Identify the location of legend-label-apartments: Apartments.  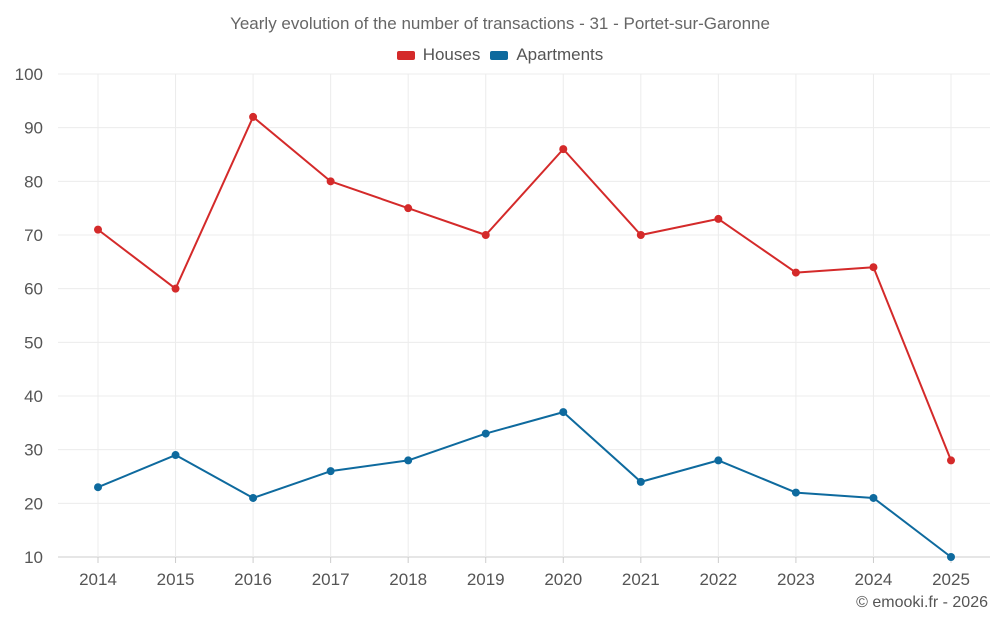
(560, 54).